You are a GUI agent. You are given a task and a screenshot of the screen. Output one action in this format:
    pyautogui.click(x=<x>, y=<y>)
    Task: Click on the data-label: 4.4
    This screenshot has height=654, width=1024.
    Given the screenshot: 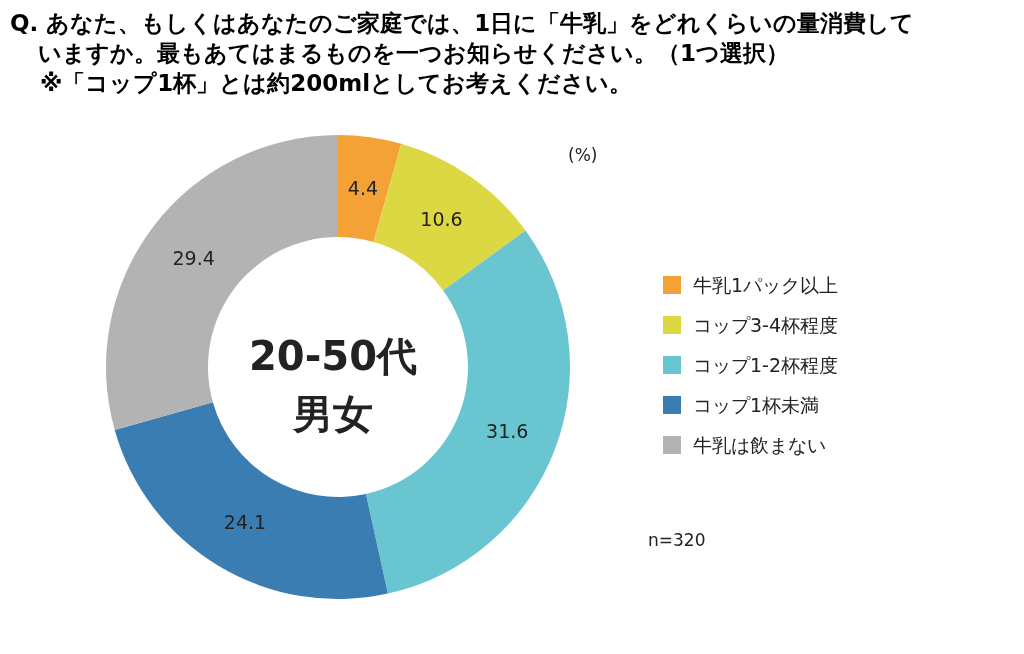 What is the action you would take?
    pyautogui.click(x=363, y=187)
    